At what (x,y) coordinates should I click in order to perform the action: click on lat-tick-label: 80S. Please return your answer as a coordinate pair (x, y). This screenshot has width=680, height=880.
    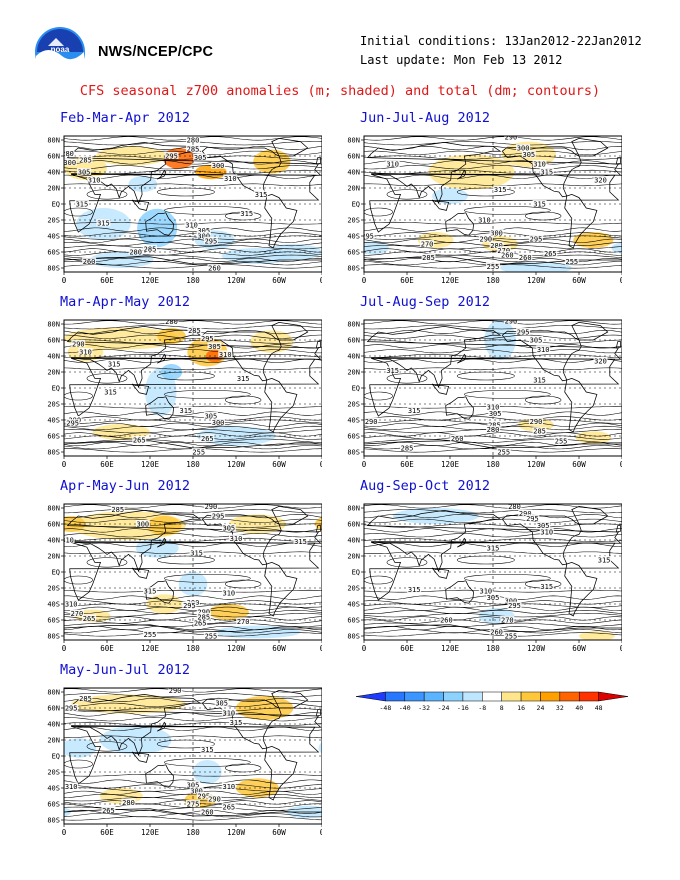
    Looking at the image, I should click on (353, 453).